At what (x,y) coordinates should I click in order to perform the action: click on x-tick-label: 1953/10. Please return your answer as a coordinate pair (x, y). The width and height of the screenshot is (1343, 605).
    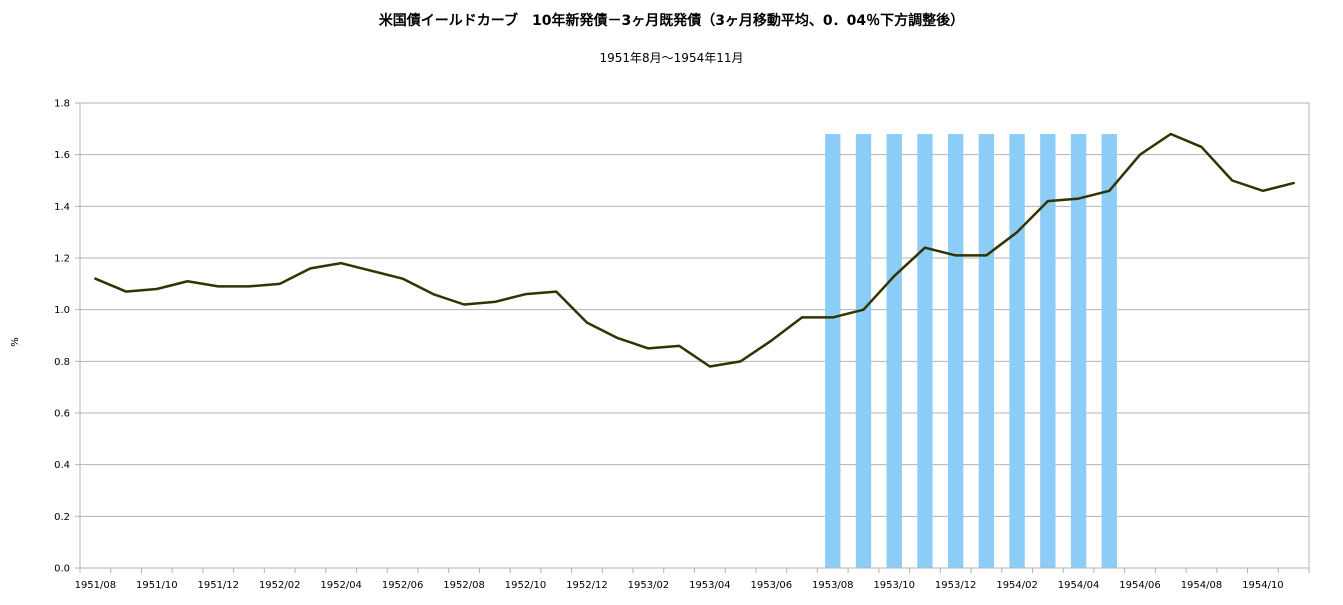
    Looking at the image, I should click on (894, 585).